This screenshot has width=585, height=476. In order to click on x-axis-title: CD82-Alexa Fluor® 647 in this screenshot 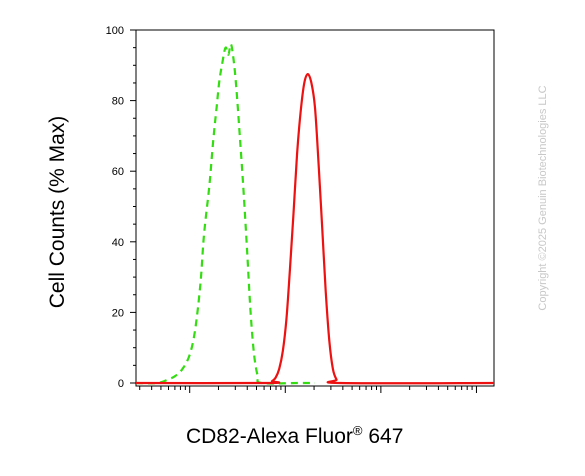, I will do `click(294, 435)`.